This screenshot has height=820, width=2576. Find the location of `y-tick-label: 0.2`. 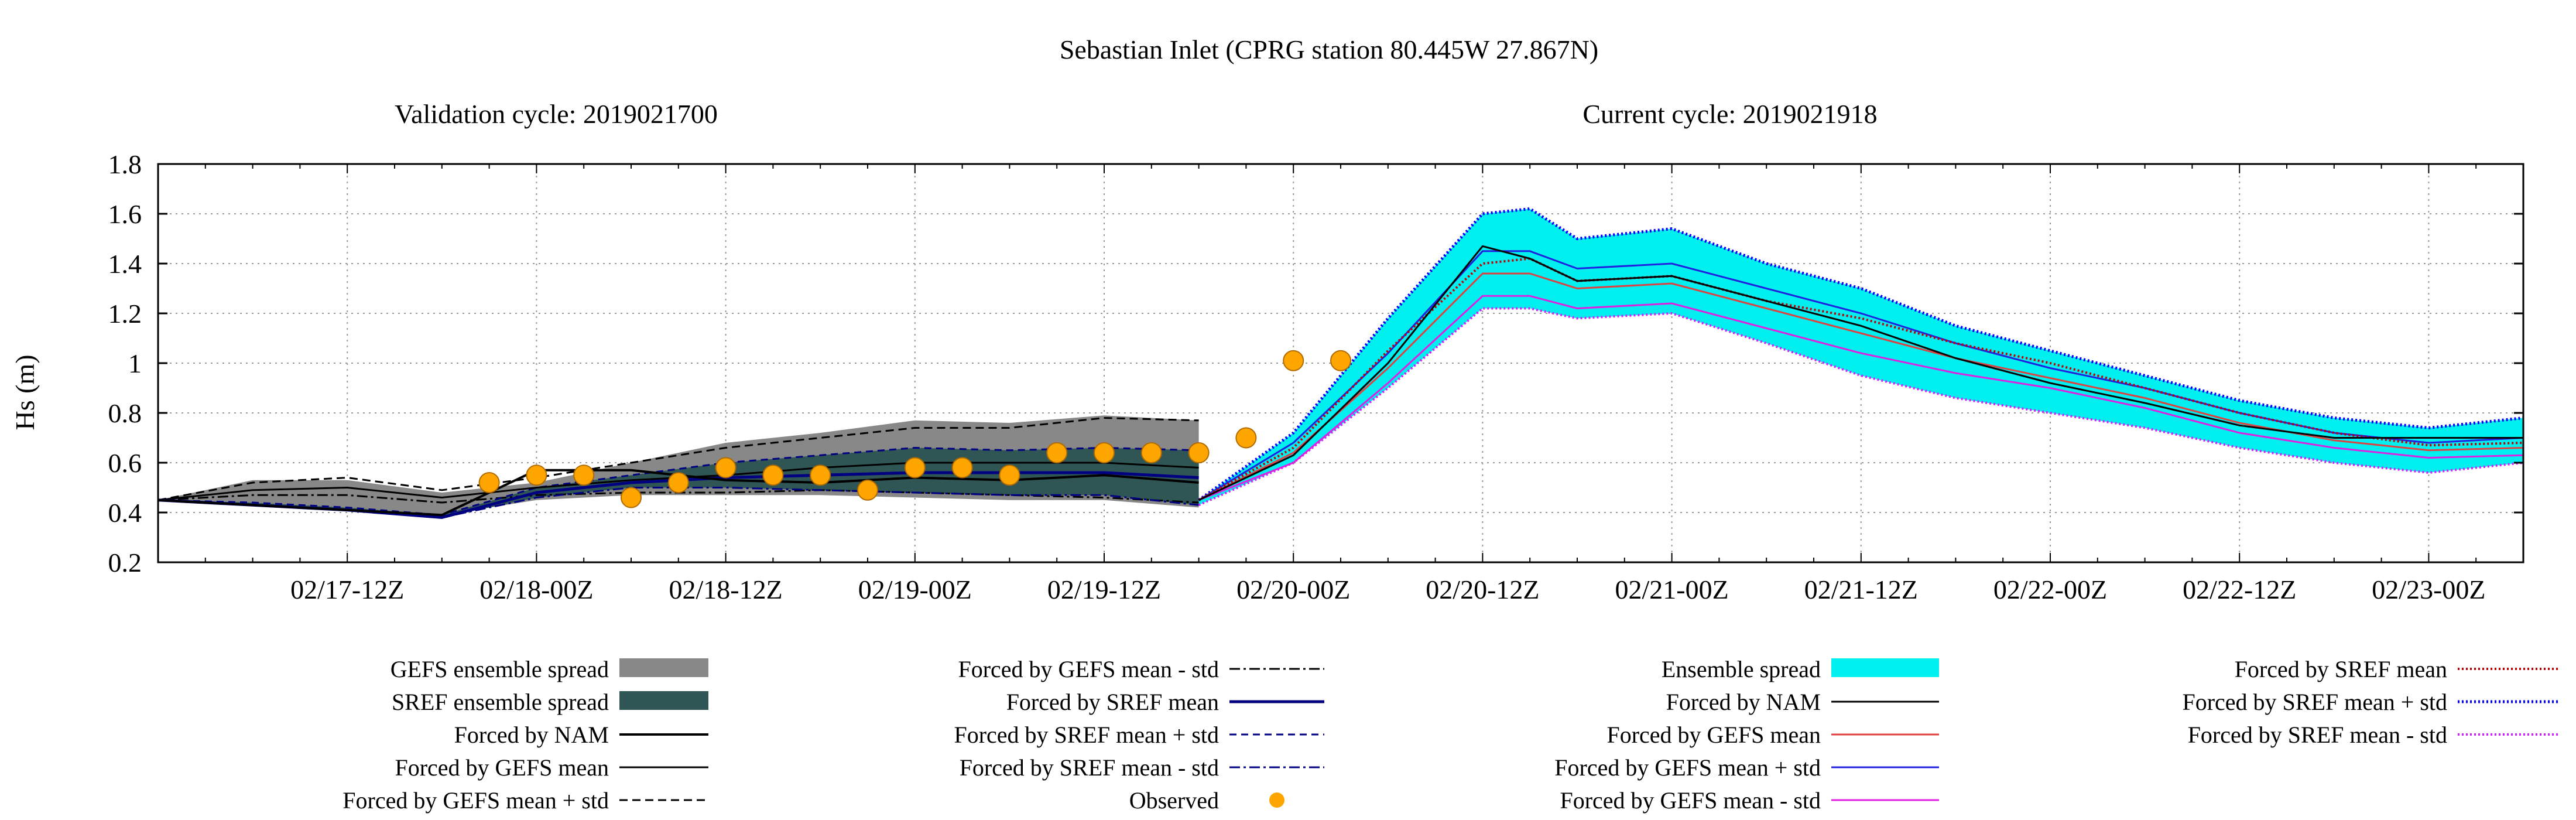

y-tick-label: 0.2 is located at coordinates (125, 563).